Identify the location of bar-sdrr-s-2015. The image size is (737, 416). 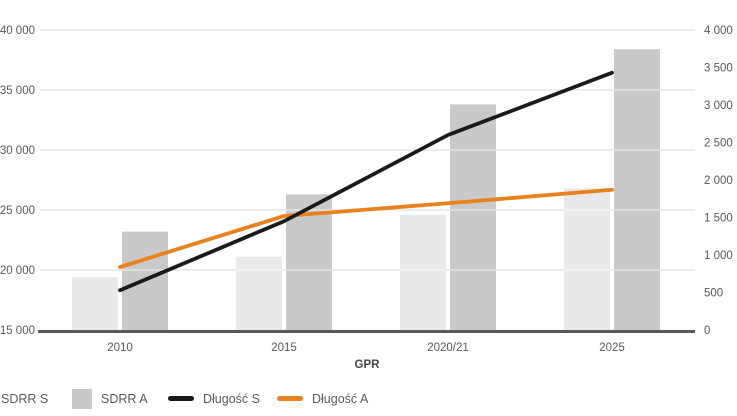
(259, 293).